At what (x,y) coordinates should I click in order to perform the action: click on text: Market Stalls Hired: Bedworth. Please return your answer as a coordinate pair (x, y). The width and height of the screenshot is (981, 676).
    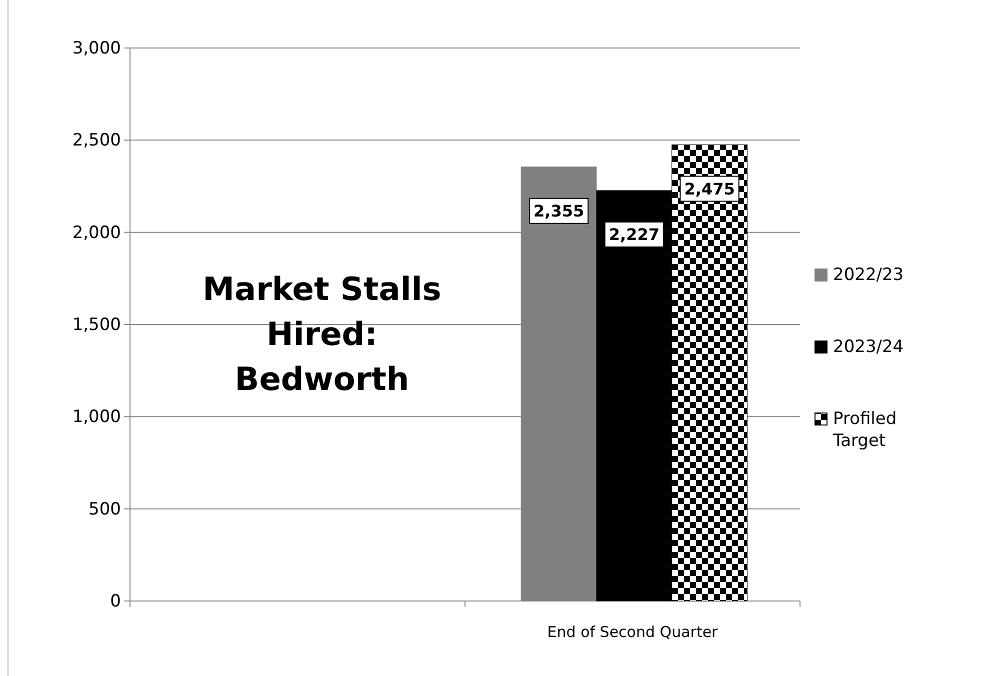
    Looking at the image, I should click on (322, 334).